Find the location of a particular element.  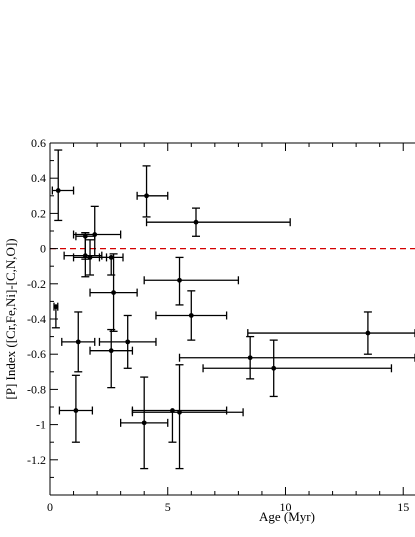

x-tick-label: 5 is located at coordinates (168, 507).